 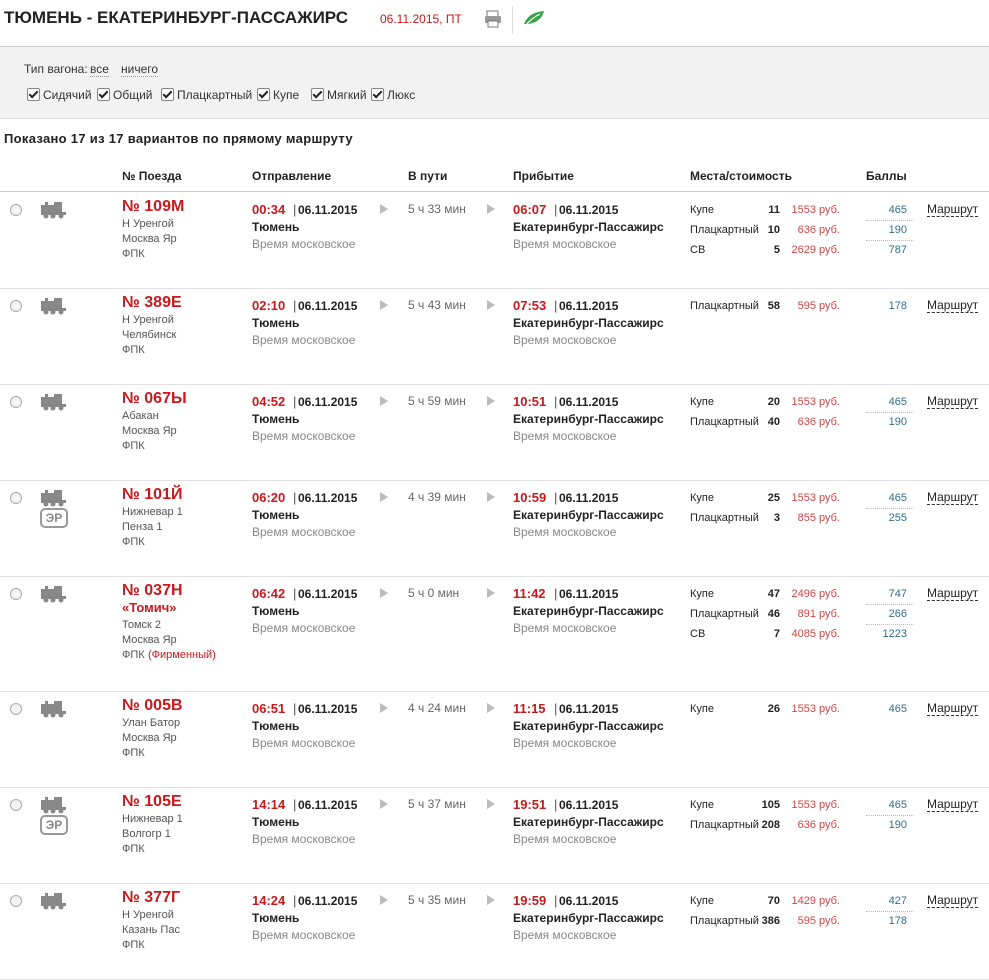 What do you see at coordinates (151, 897) in the screenshot?
I see `train-number: № 377Г` at bounding box center [151, 897].